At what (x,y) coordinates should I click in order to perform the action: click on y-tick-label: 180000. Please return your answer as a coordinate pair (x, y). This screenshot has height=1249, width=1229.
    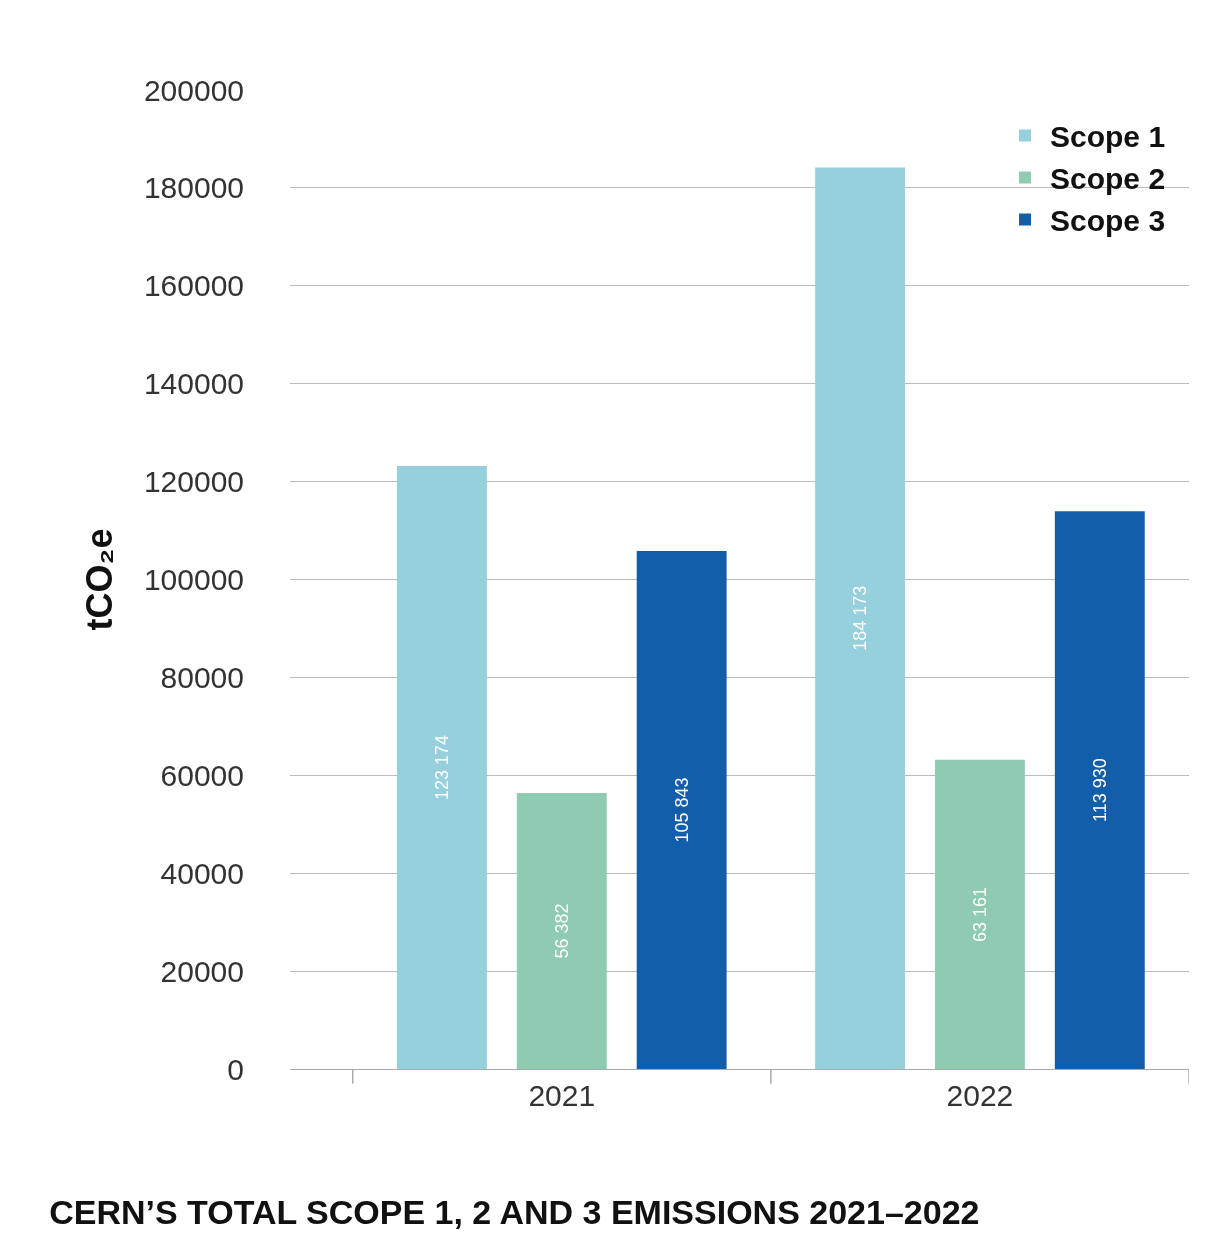
    Looking at the image, I should click on (193, 188).